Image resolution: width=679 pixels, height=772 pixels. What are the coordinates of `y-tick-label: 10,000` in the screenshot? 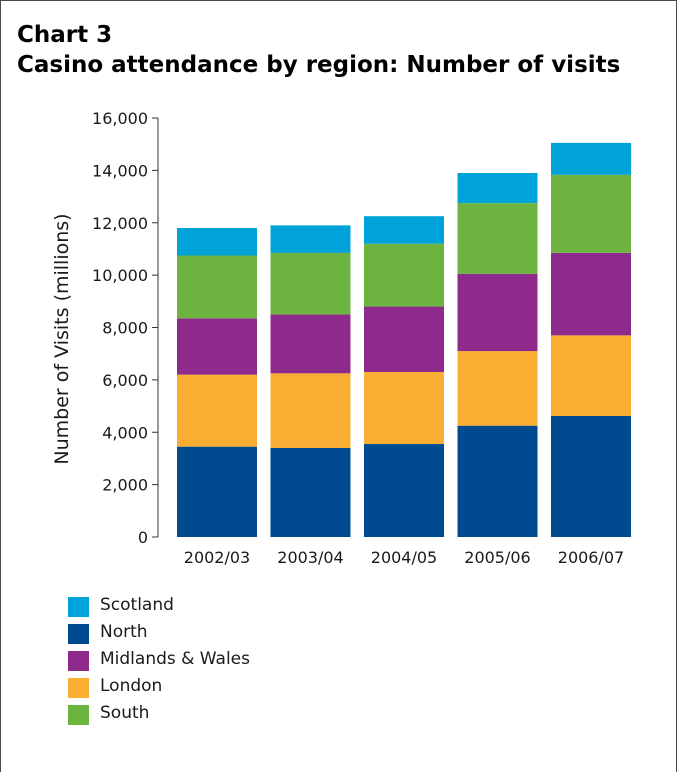 It's located at (120, 275).